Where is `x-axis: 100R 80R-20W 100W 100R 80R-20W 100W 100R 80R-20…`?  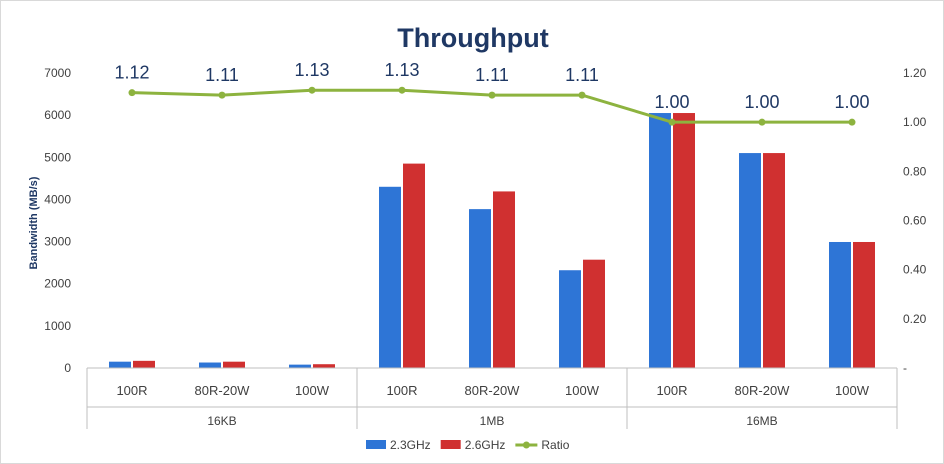
x-axis: 100R 80R-20W 100W 100R 80R-20W 100W 100R 80R-20… is located at coordinates (492, 398).